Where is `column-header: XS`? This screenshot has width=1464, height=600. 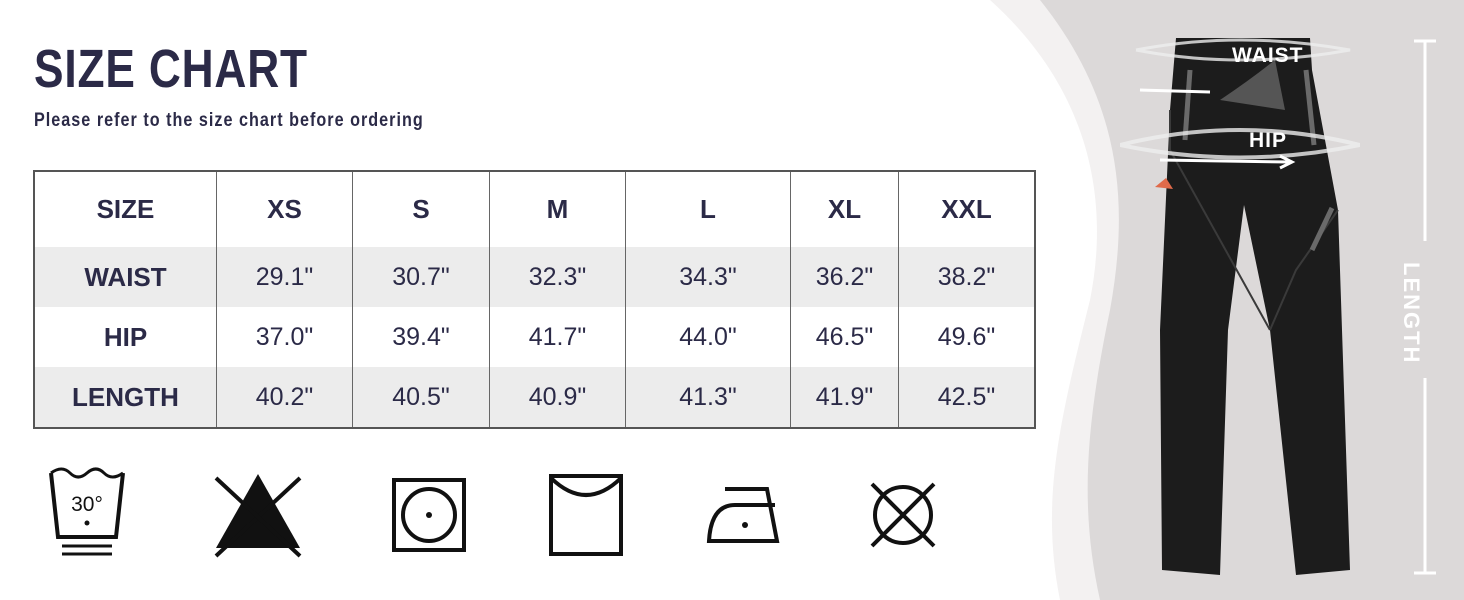
column-header: XS is located at coordinates (284, 209).